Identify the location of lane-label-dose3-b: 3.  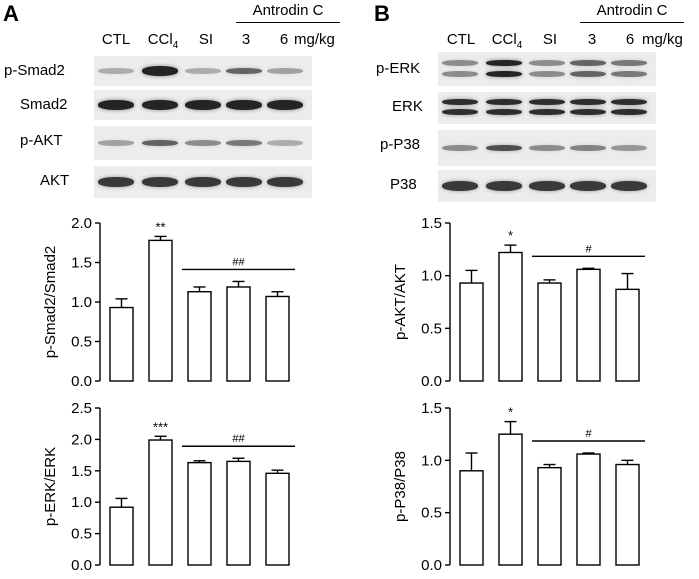
(592, 39).